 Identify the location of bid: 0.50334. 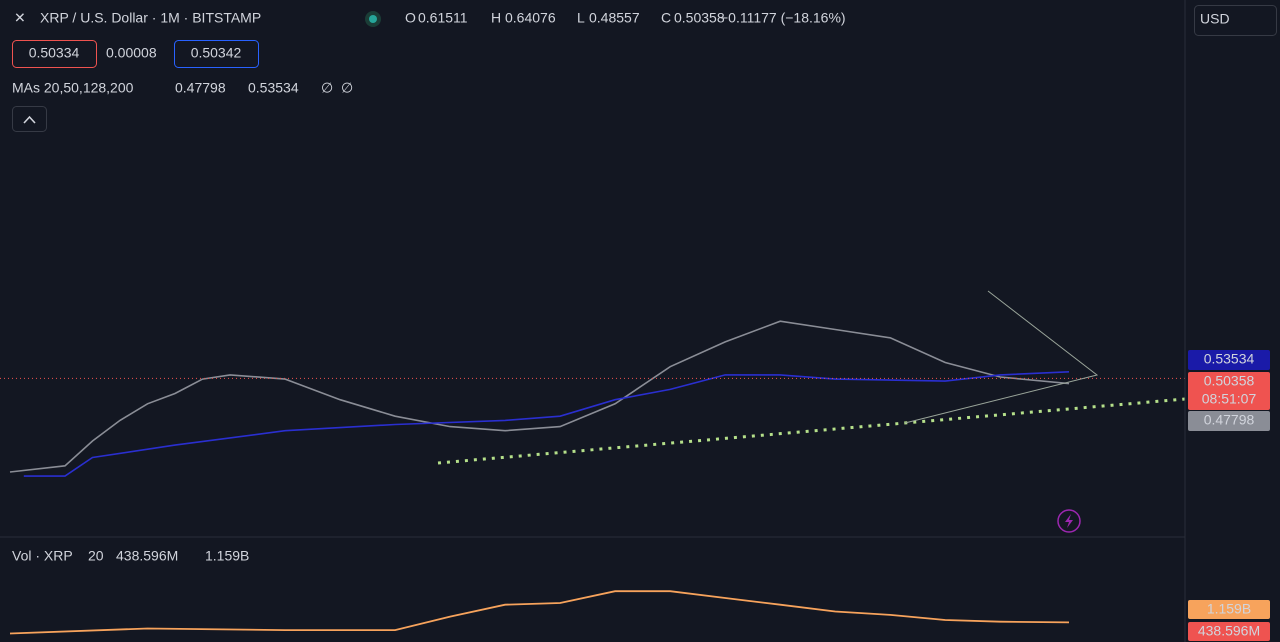
(54, 53).